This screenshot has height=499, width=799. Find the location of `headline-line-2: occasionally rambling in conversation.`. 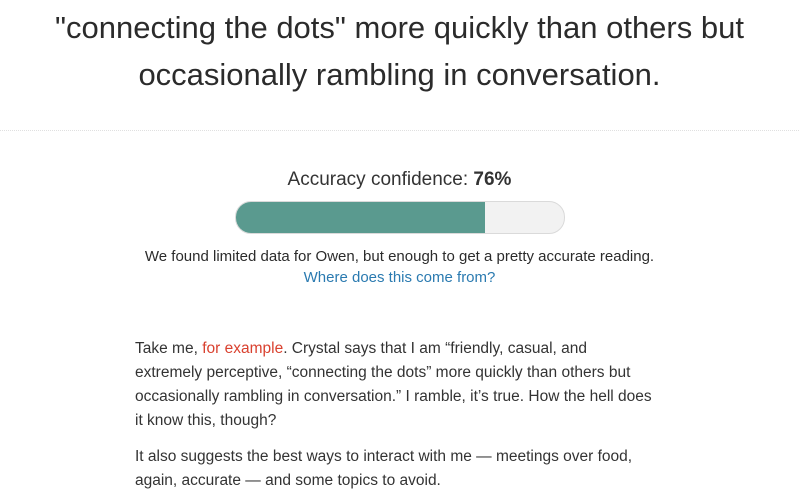

headline-line-2: occasionally rambling in conversation. is located at coordinates (399, 74).